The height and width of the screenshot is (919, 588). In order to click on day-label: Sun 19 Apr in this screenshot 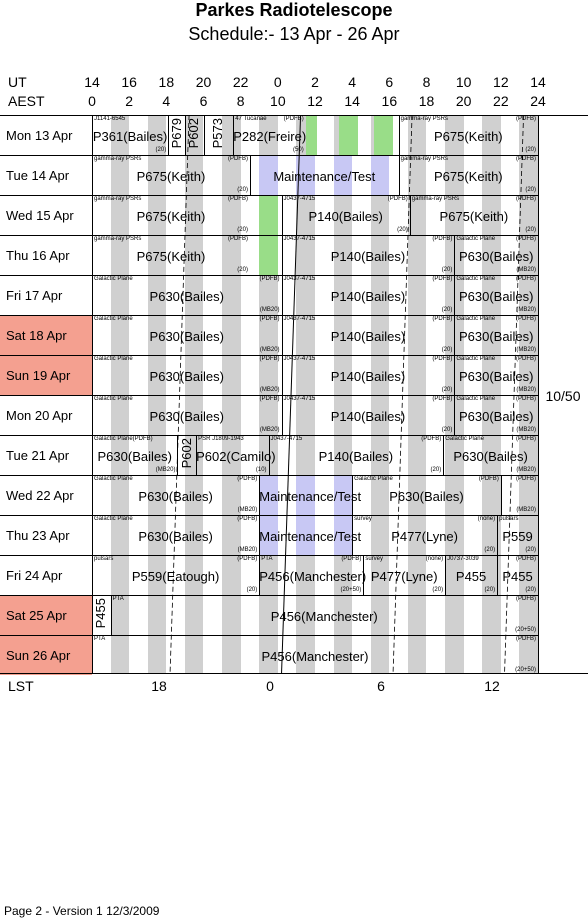, I will do `click(46, 375)`.